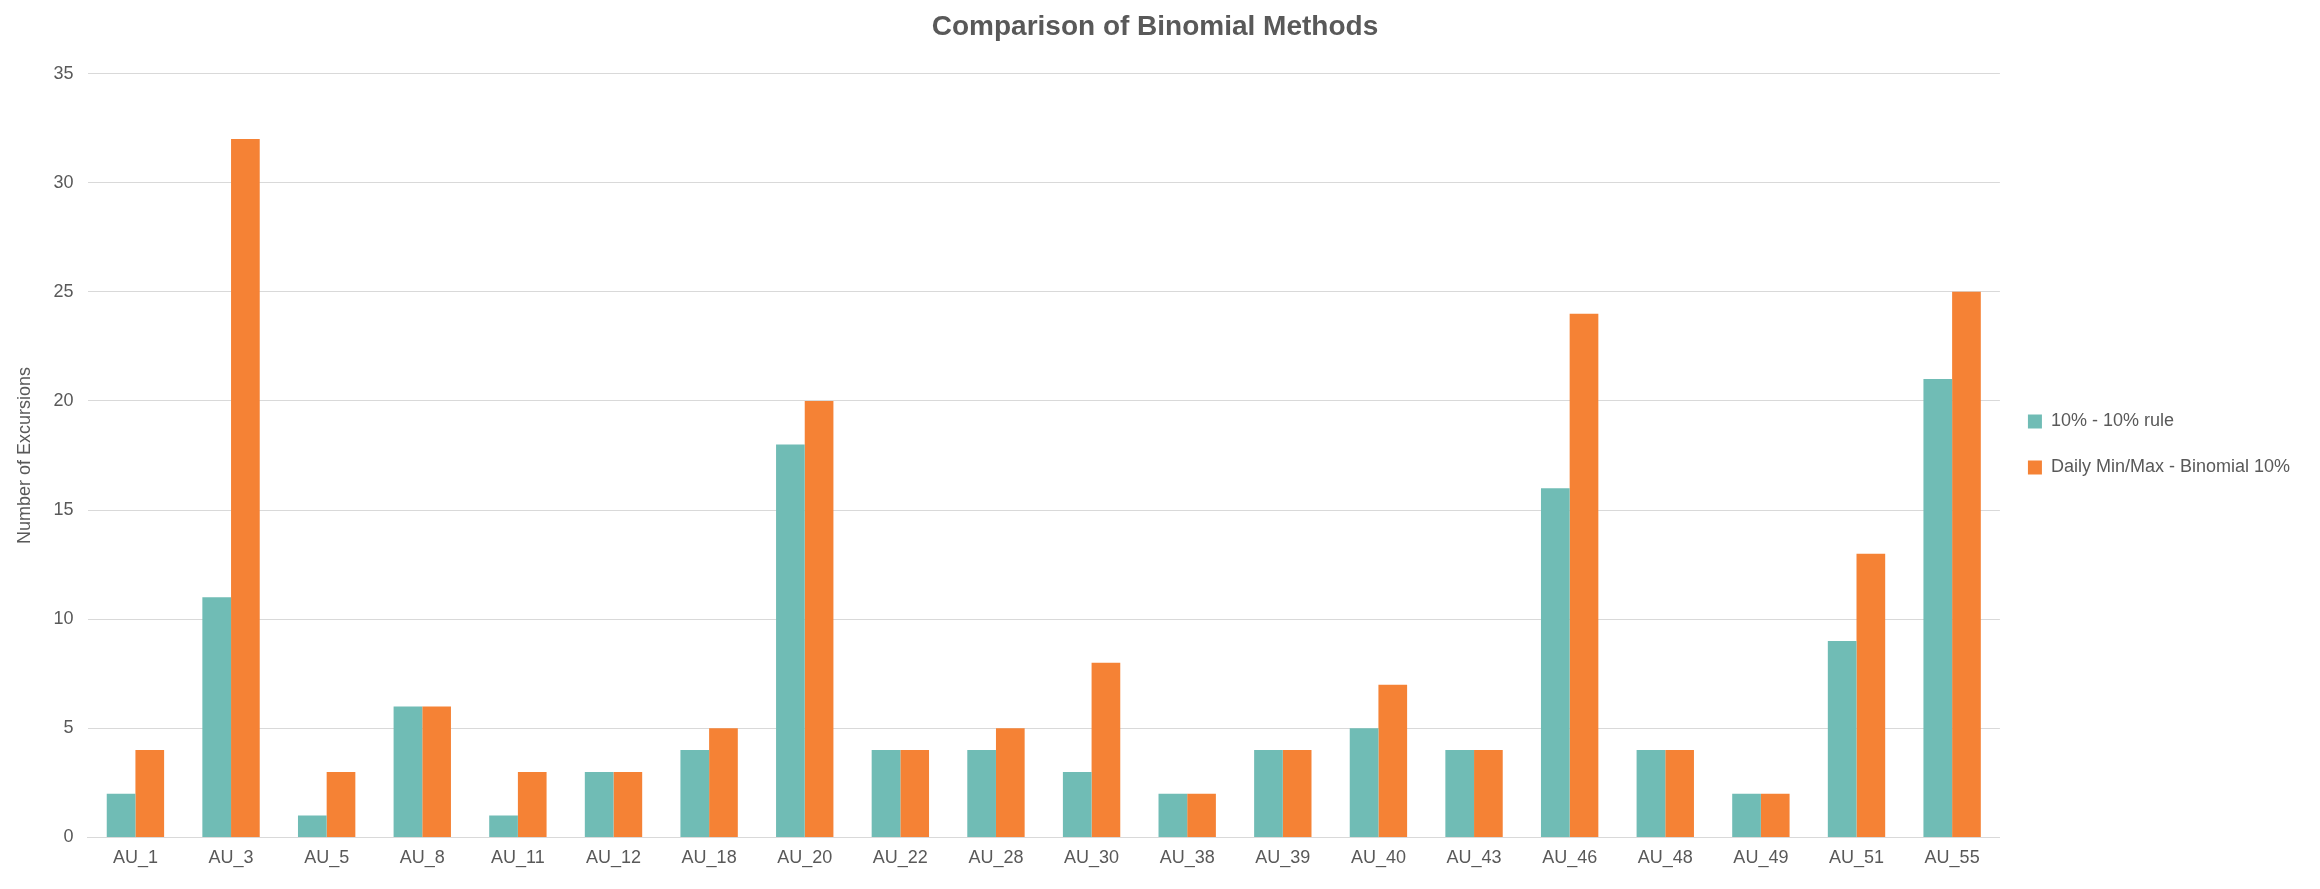 This screenshot has height=889, width=2320. Describe the element at coordinates (63, 290) in the screenshot. I see `y-tick-label: 25` at that location.